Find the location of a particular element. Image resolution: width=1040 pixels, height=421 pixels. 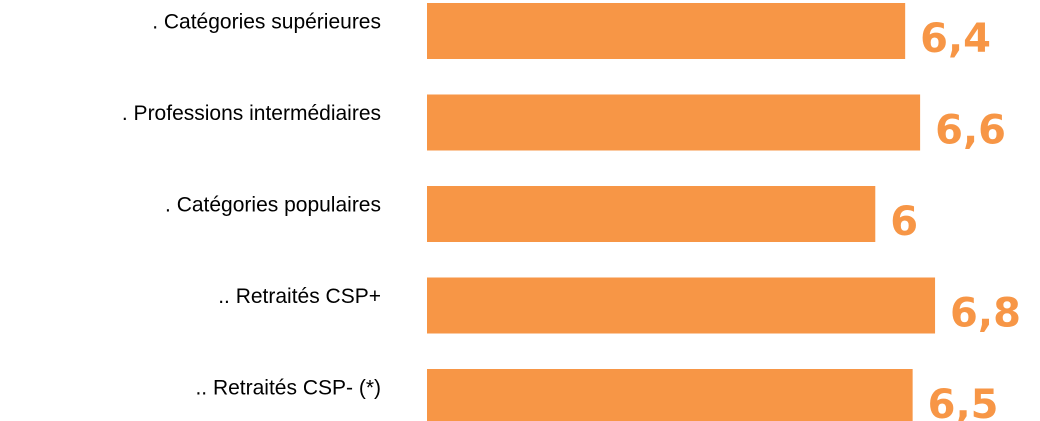

category-label: . Professions intermédiaires is located at coordinates (251, 113).